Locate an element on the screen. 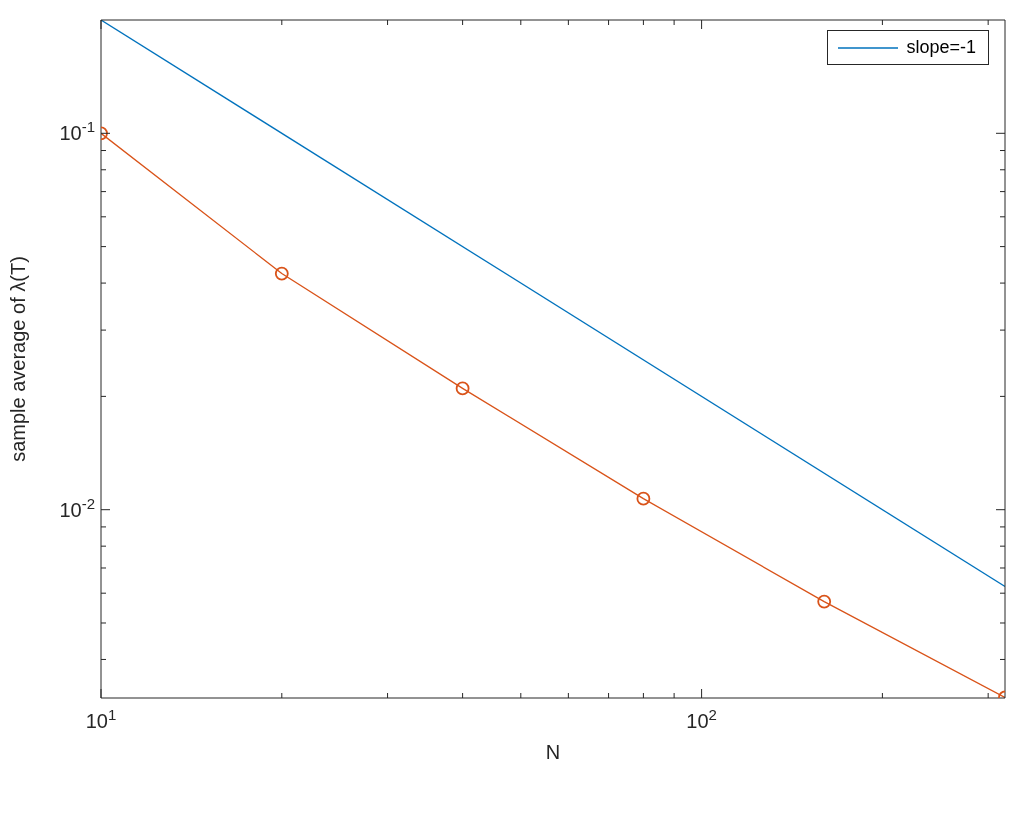  y-tick-label: 10$^{-2}$ is located at coordinates (77, 507).